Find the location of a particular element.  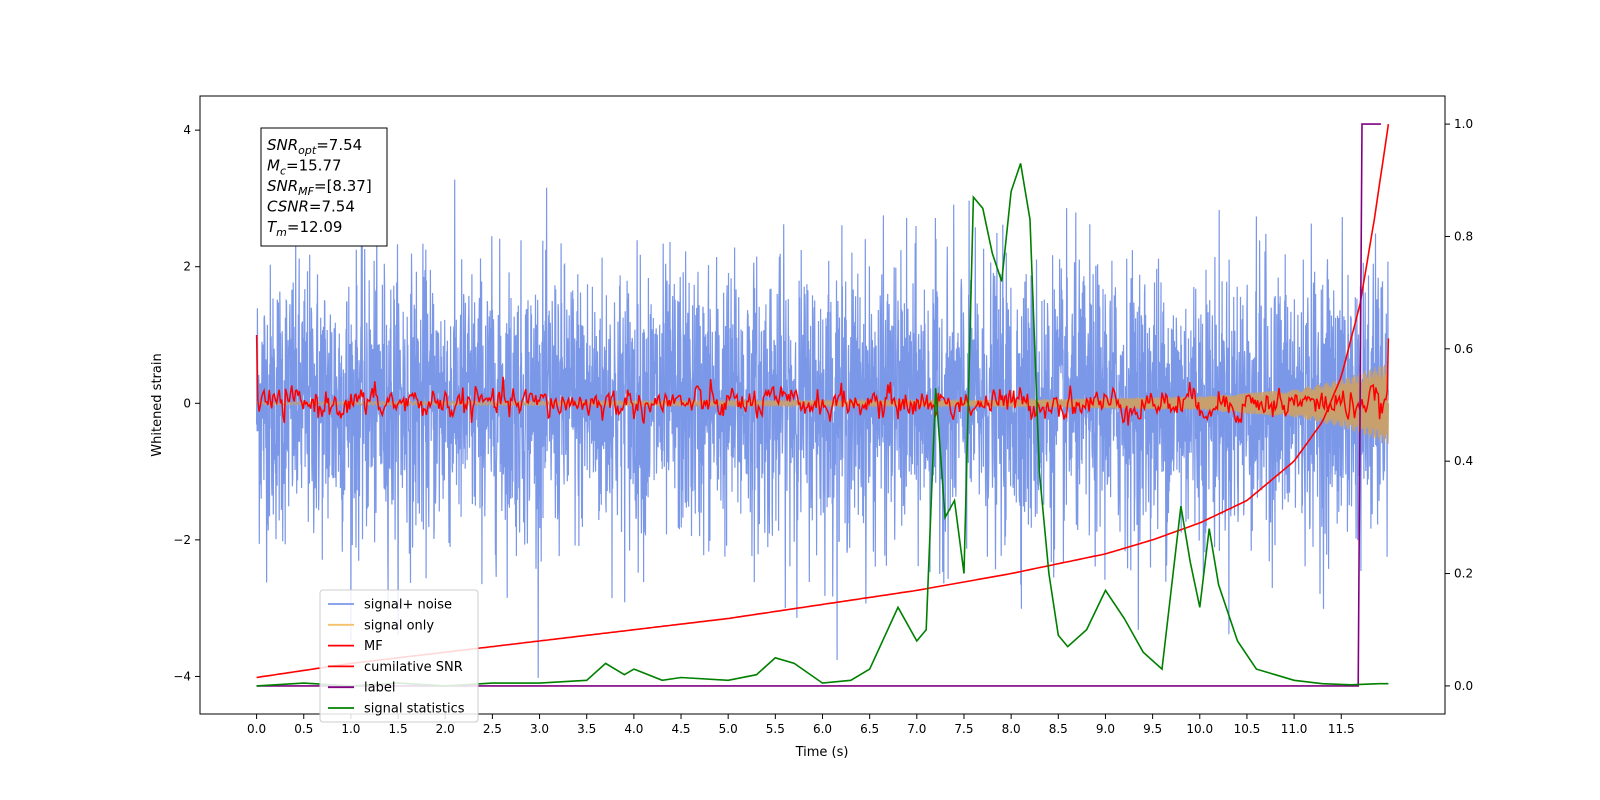

x-tick-label: 1.0 is located at coordinates (350, 729).